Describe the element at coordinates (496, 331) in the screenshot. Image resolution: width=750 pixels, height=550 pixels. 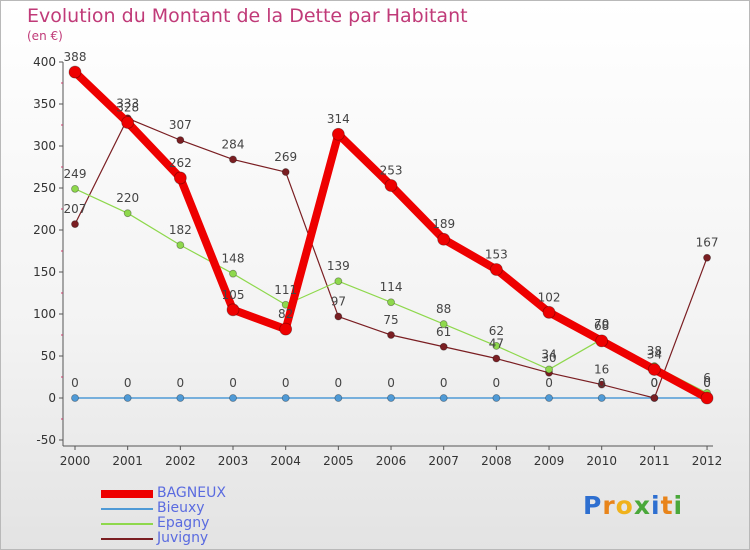
I see `data-label-epagny: 62` at that location.